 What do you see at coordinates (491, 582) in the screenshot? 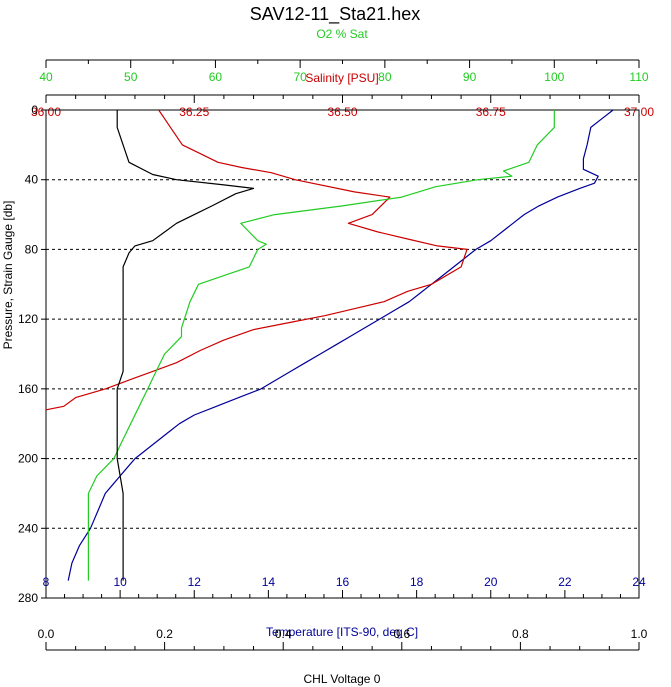
I see `temperature-tick-label: 20` at bounding box center [491, 582].